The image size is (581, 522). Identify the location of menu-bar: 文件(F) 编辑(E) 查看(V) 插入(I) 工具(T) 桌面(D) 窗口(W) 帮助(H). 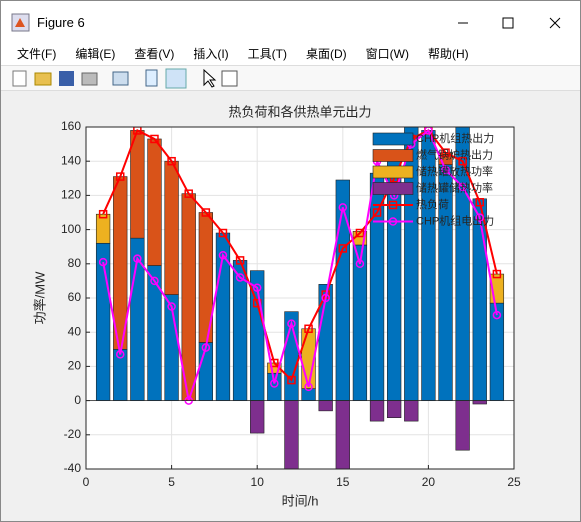
(290, 55).